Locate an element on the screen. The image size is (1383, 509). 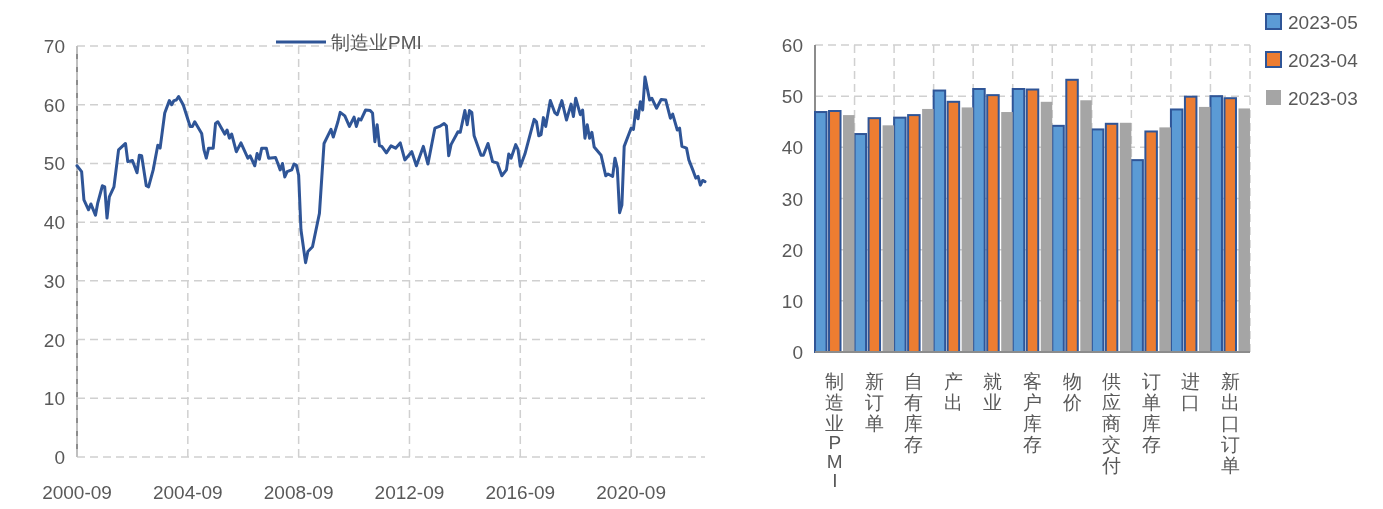
x-tick-label: 就业 is located at coordinates (993, 392).